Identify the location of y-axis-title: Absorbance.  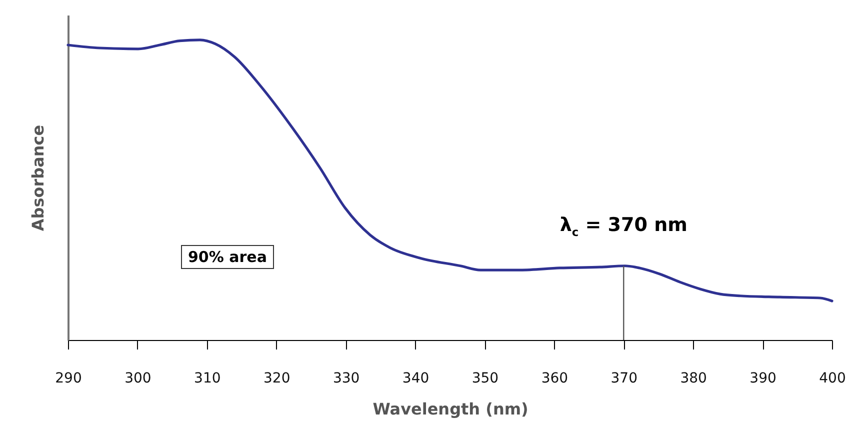
(38, 178).